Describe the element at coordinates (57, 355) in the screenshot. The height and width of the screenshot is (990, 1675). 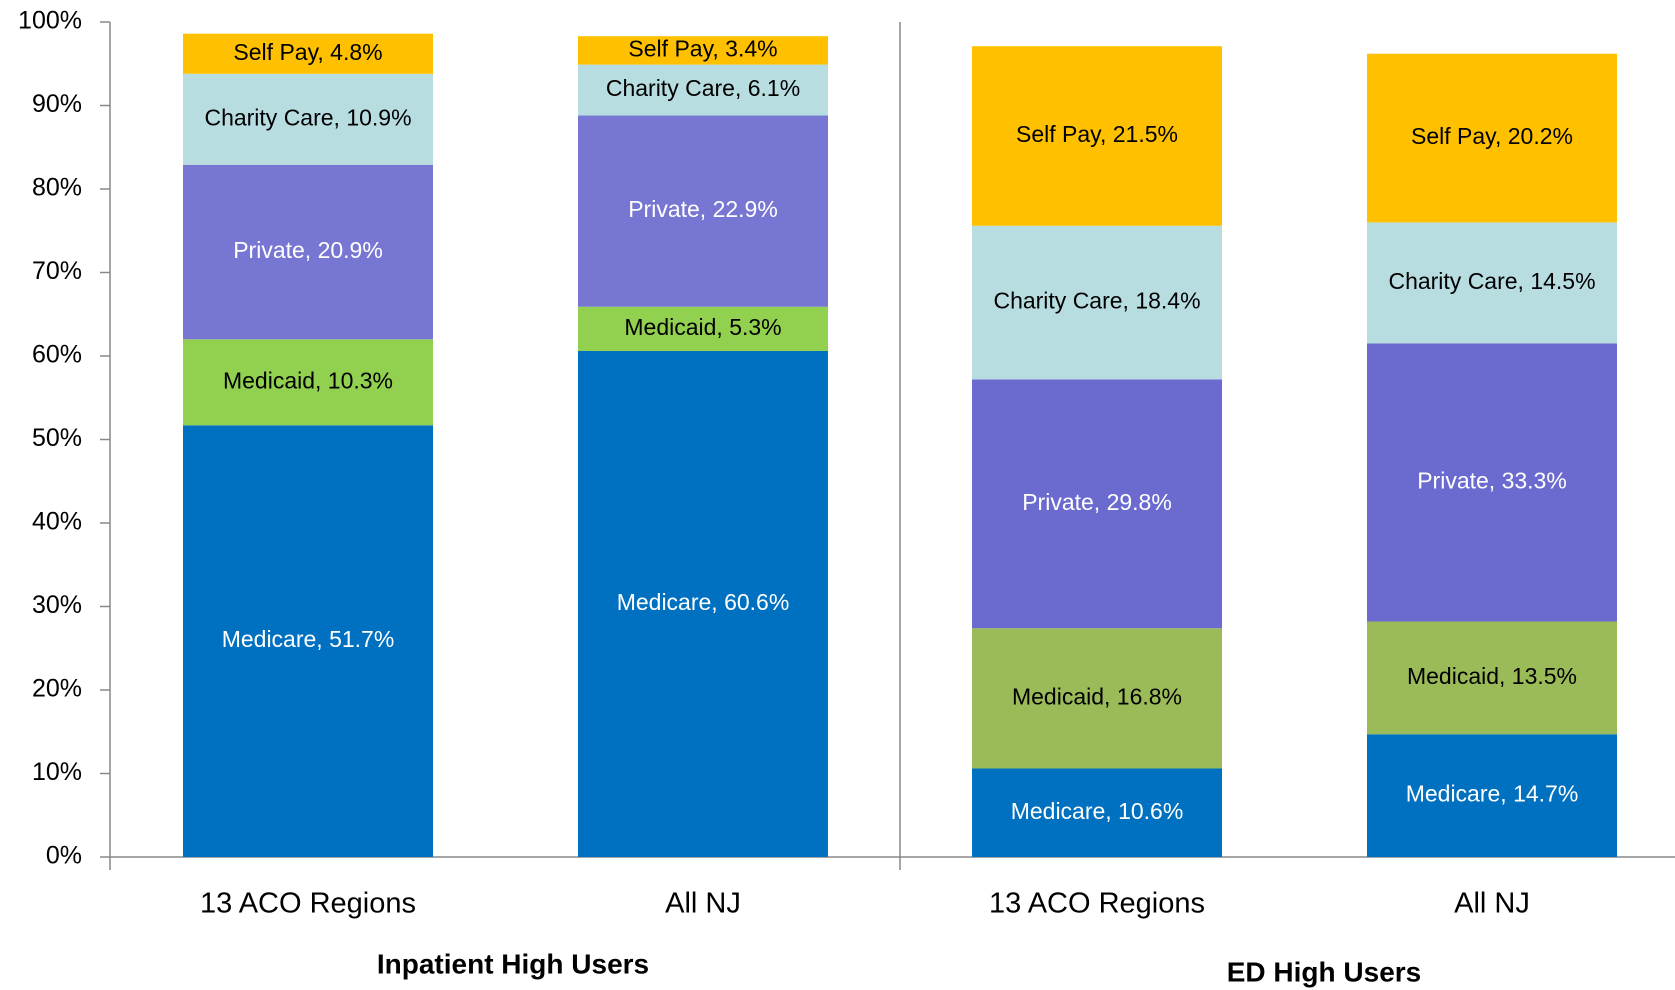
I see `y-tick-label: 60%` at that location.